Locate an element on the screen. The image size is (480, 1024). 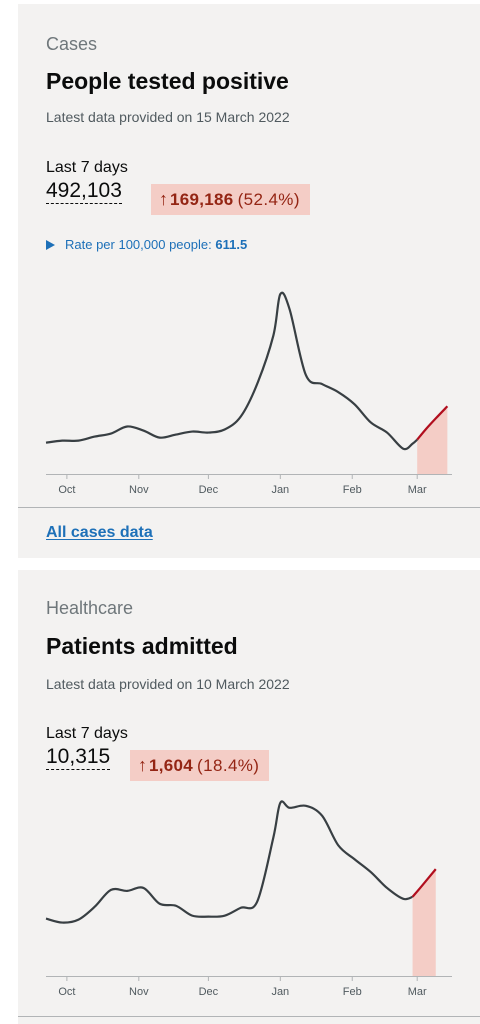
change-amount: 169,186 is located at coordinates (202, 199).